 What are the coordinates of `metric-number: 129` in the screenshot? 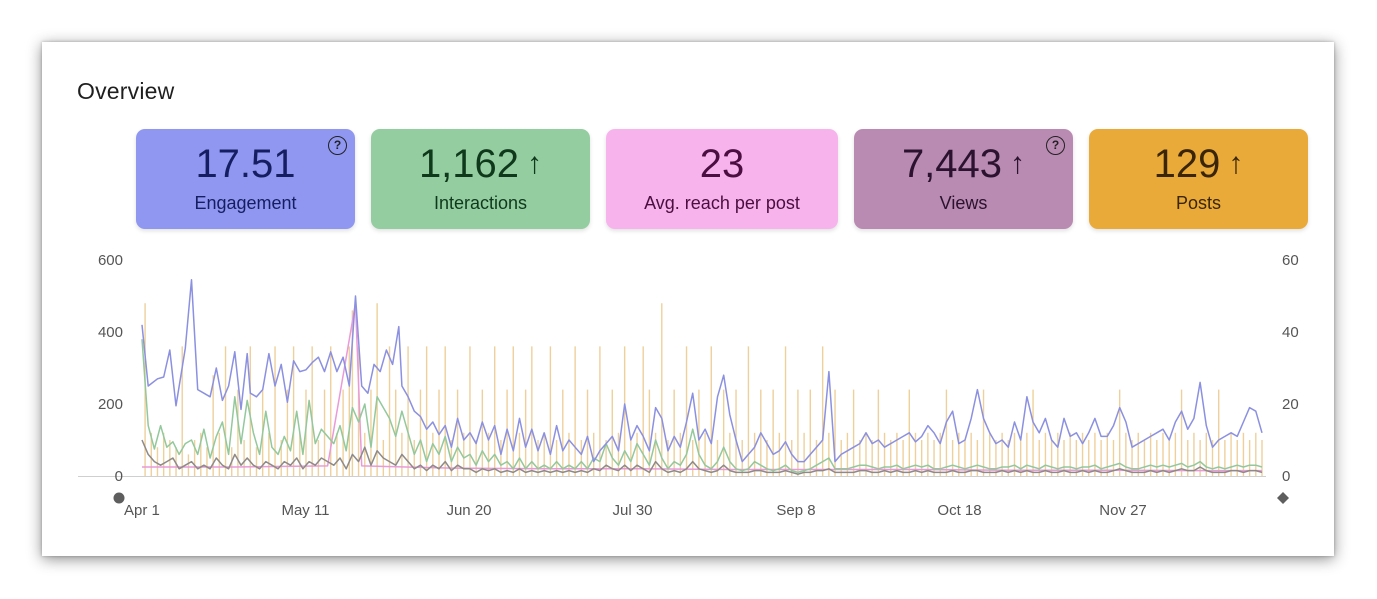 It's located at (1187, 164).